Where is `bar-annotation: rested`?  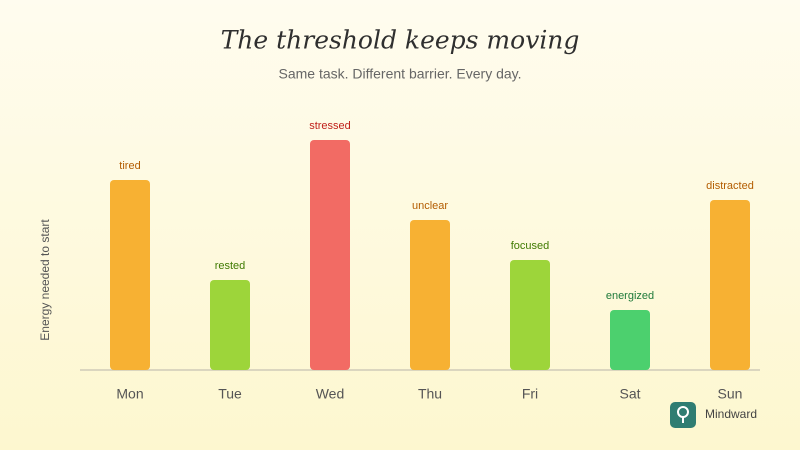
bar-annotation: rested is located at coordinates (230, 266).